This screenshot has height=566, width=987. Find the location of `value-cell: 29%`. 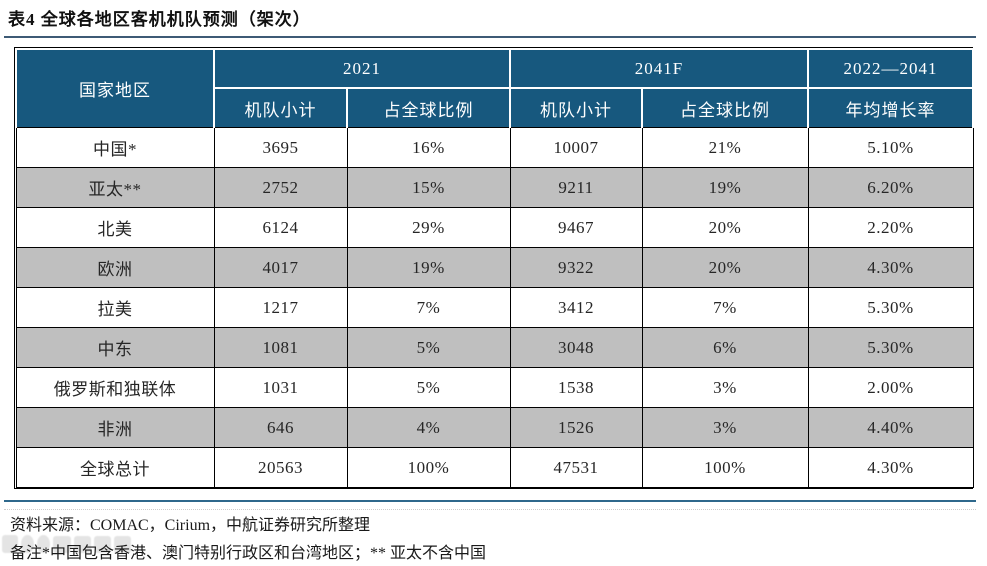

value-cell: 29% is located at coordinates (428, 227).